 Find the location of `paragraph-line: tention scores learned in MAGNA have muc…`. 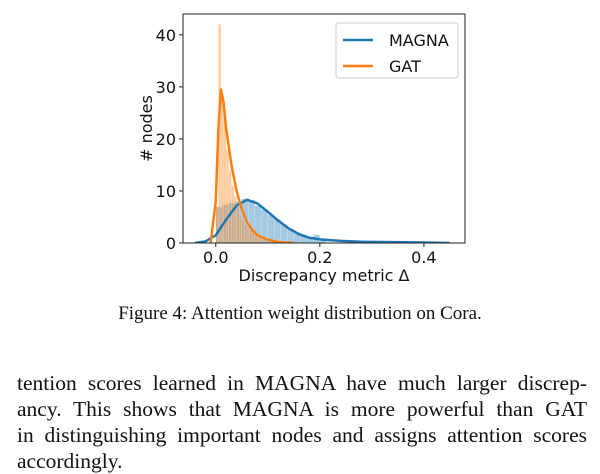

paragraph-line: tention scores learned in MAGNA have muc… is located at coordinates (302, 383).